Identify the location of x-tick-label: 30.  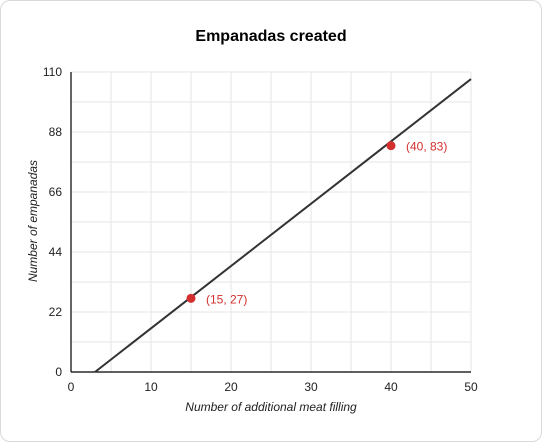
(311, 387).